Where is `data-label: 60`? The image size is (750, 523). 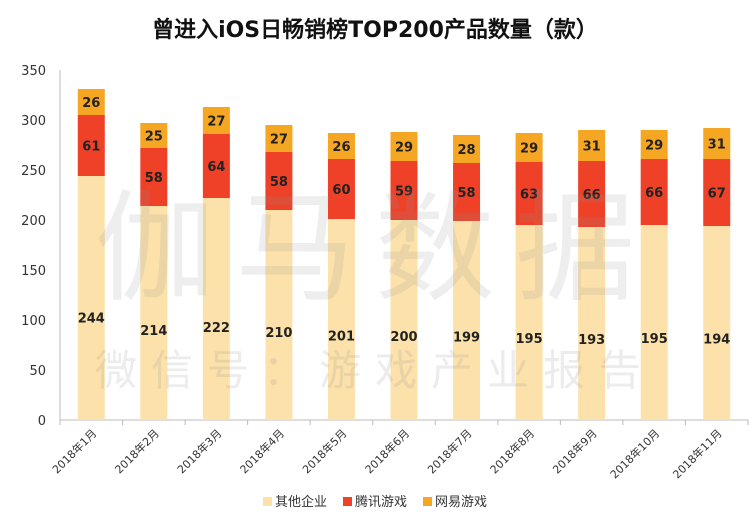
data-label: 60 is located at coordinates (341, 190).